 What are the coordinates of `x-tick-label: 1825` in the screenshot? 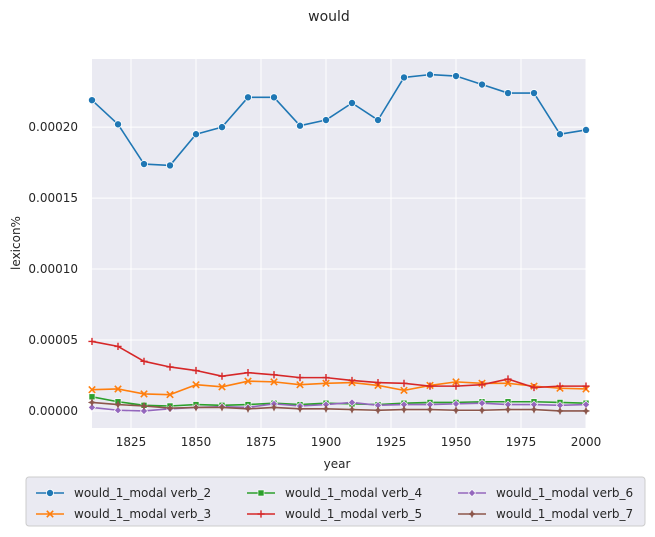 It's located at (131, 442).